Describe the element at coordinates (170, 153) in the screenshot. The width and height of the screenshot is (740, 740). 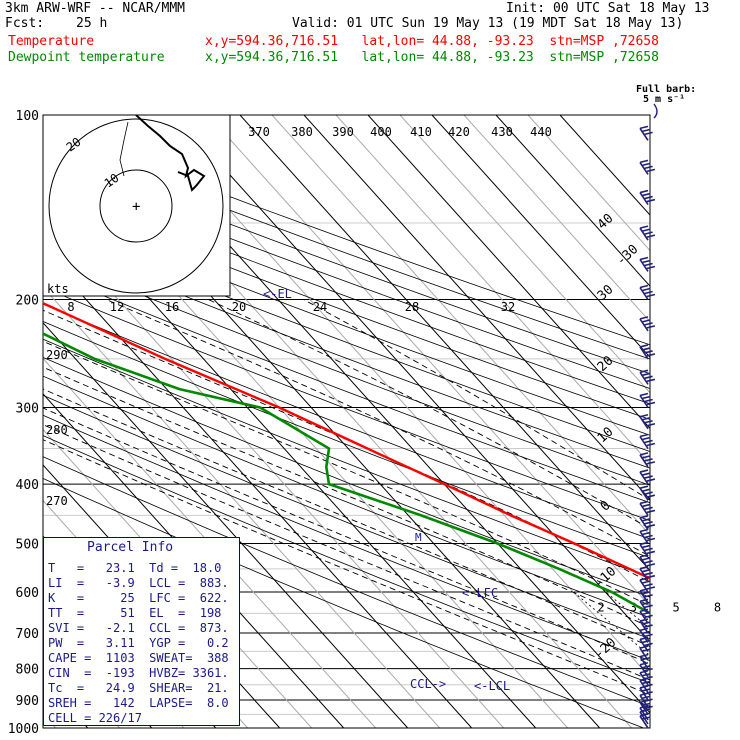
I see `hodograph-trace` at that location.